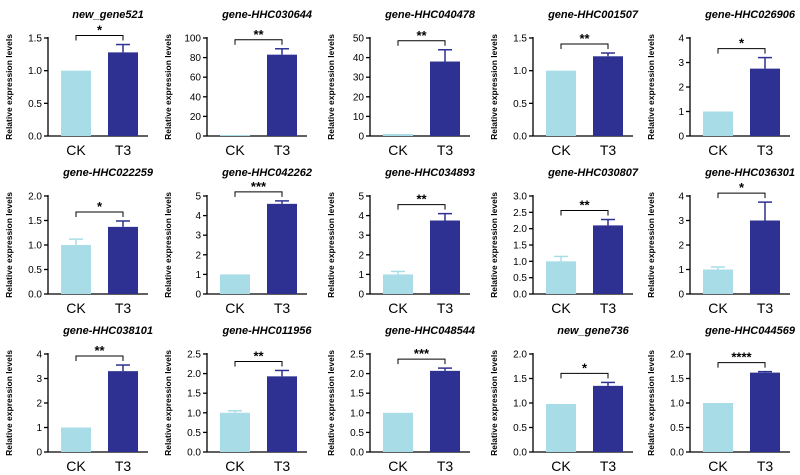 The height and width of the screenshot is (475, 800). Describe the element at coordinates (196, 97) in the screenshot. I see `y-tick-label: 40` at that location.